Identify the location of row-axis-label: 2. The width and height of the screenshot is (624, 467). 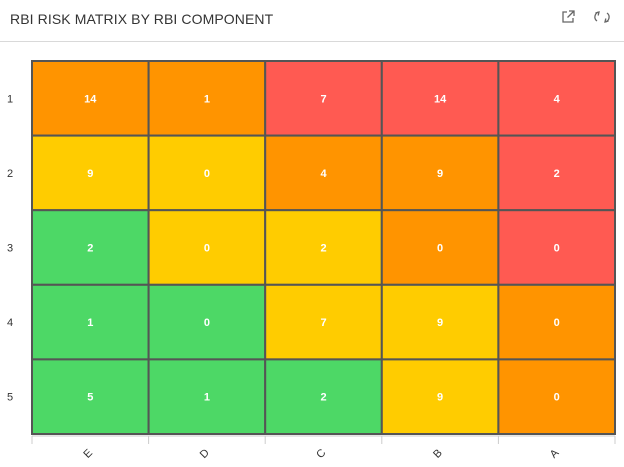
(10, 174).